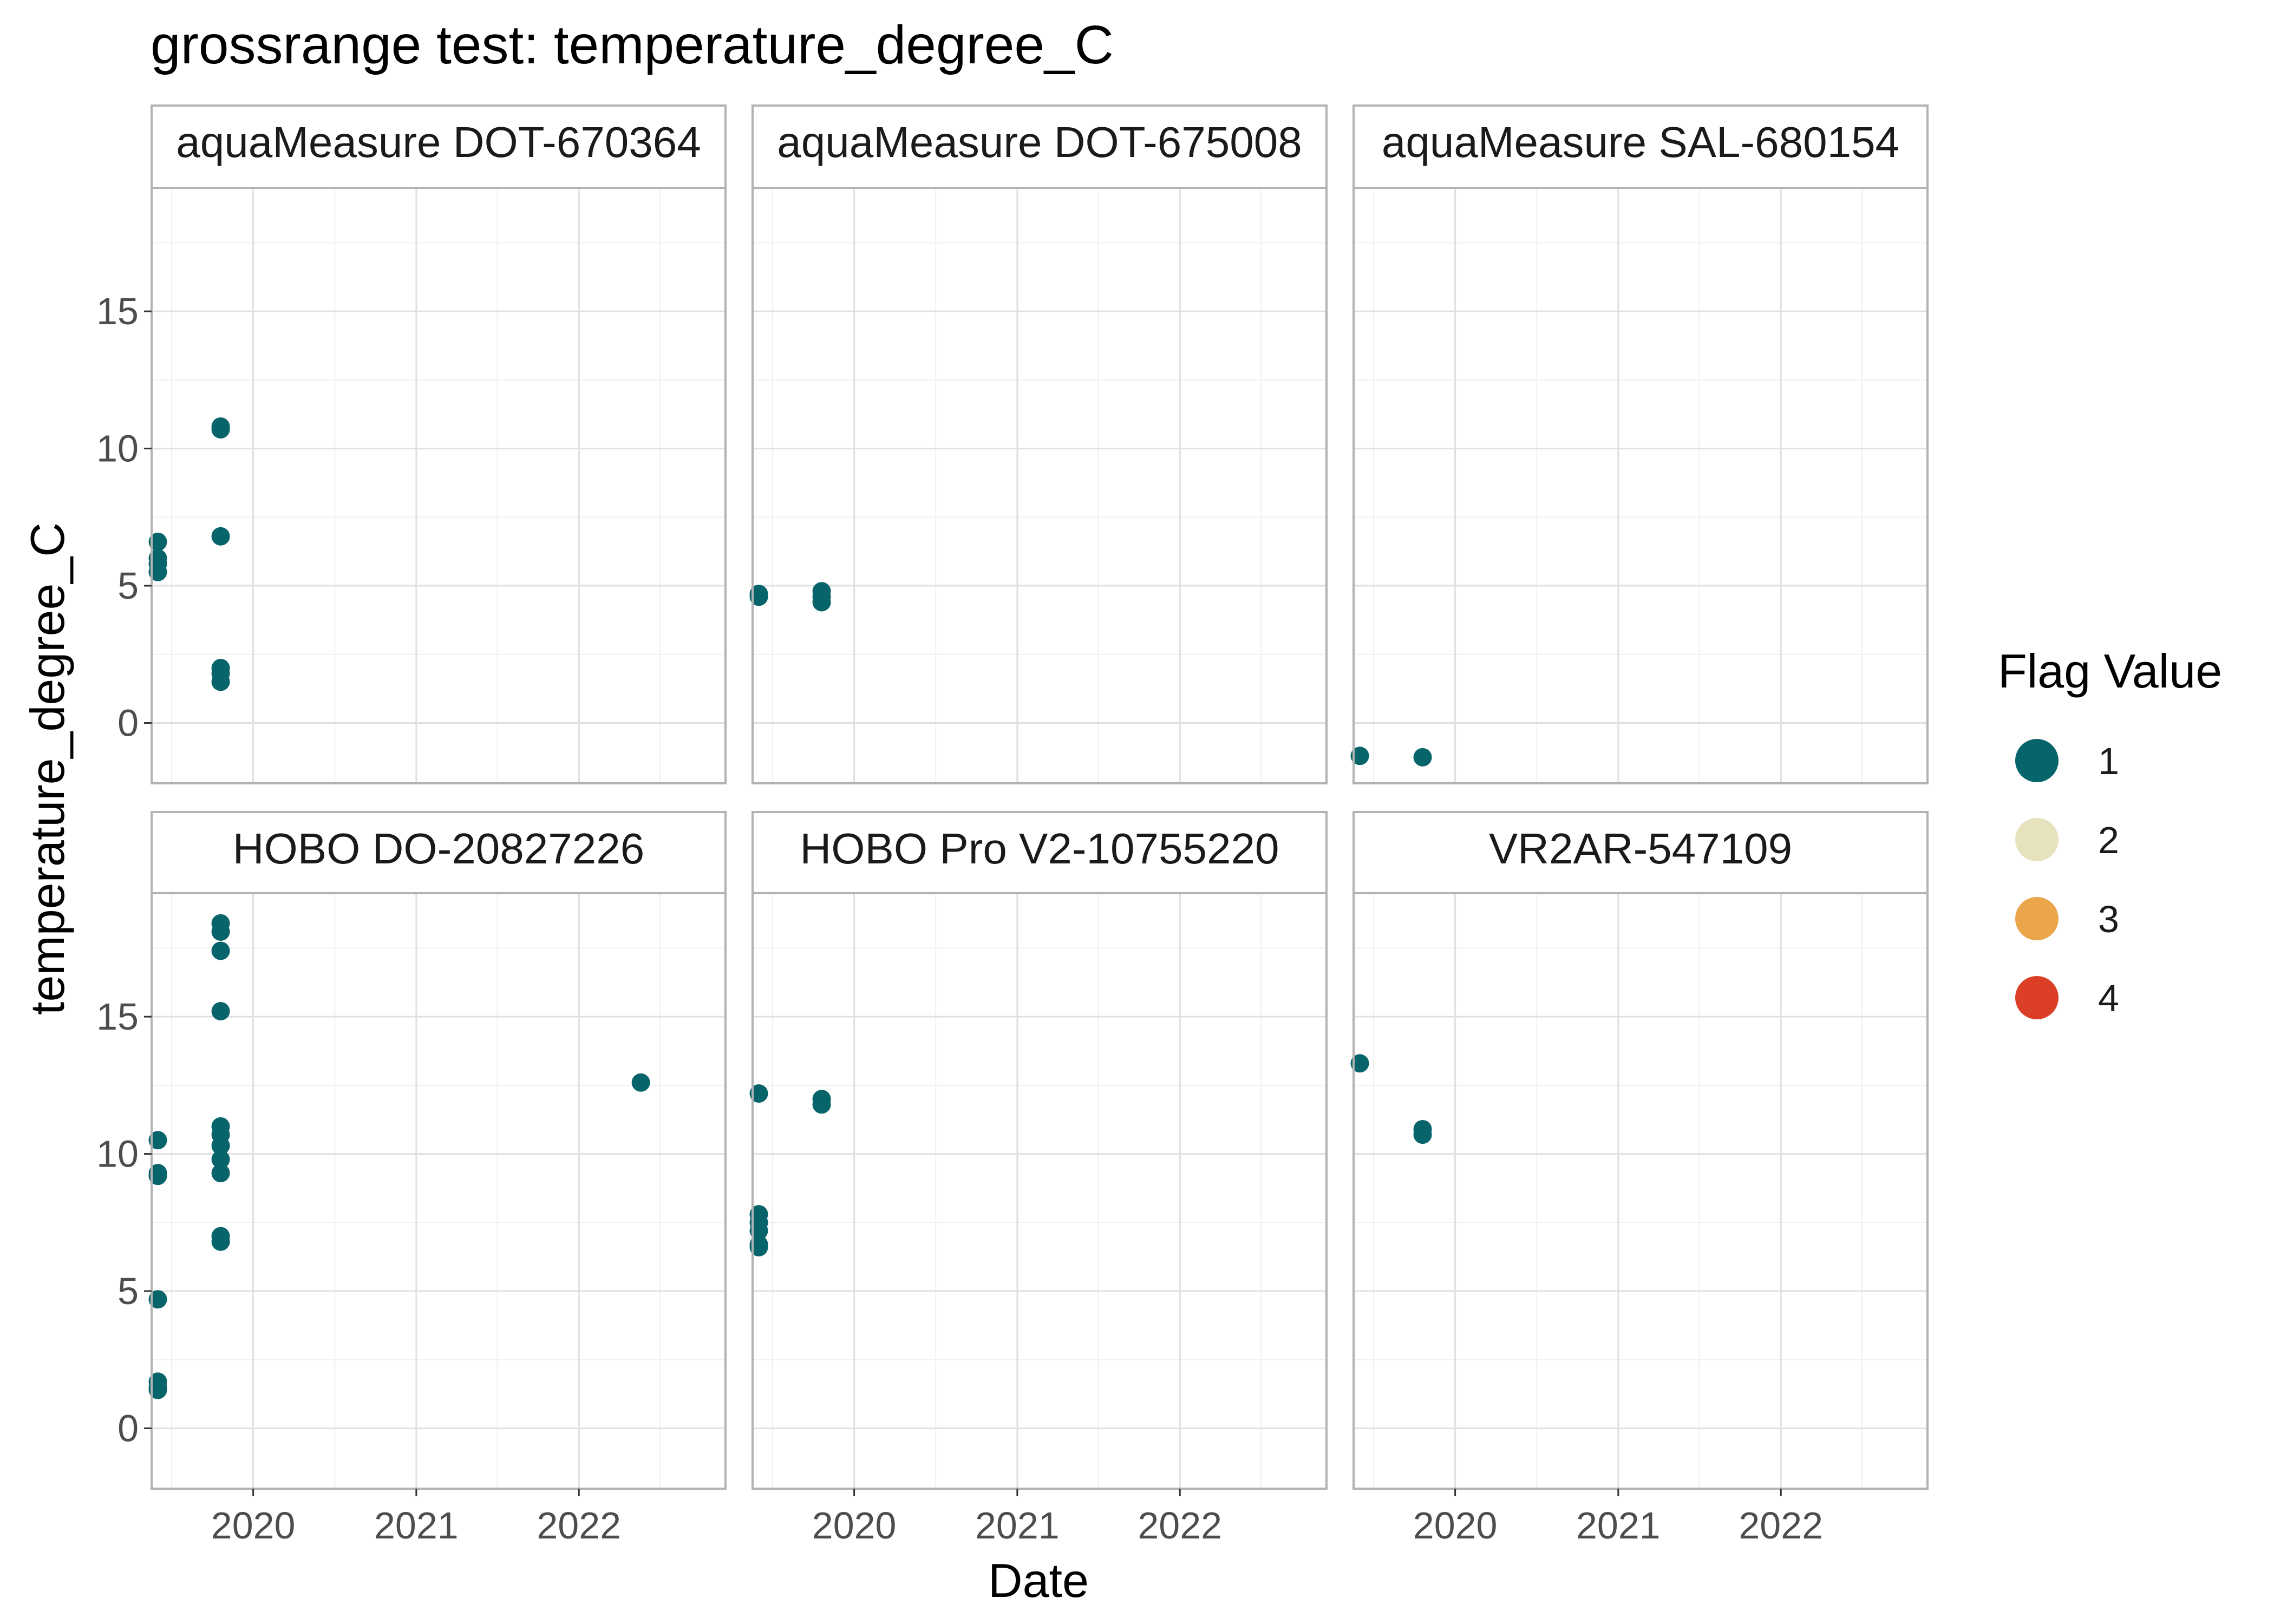  I want to click on legend-item: 2, so click(2067, 839).